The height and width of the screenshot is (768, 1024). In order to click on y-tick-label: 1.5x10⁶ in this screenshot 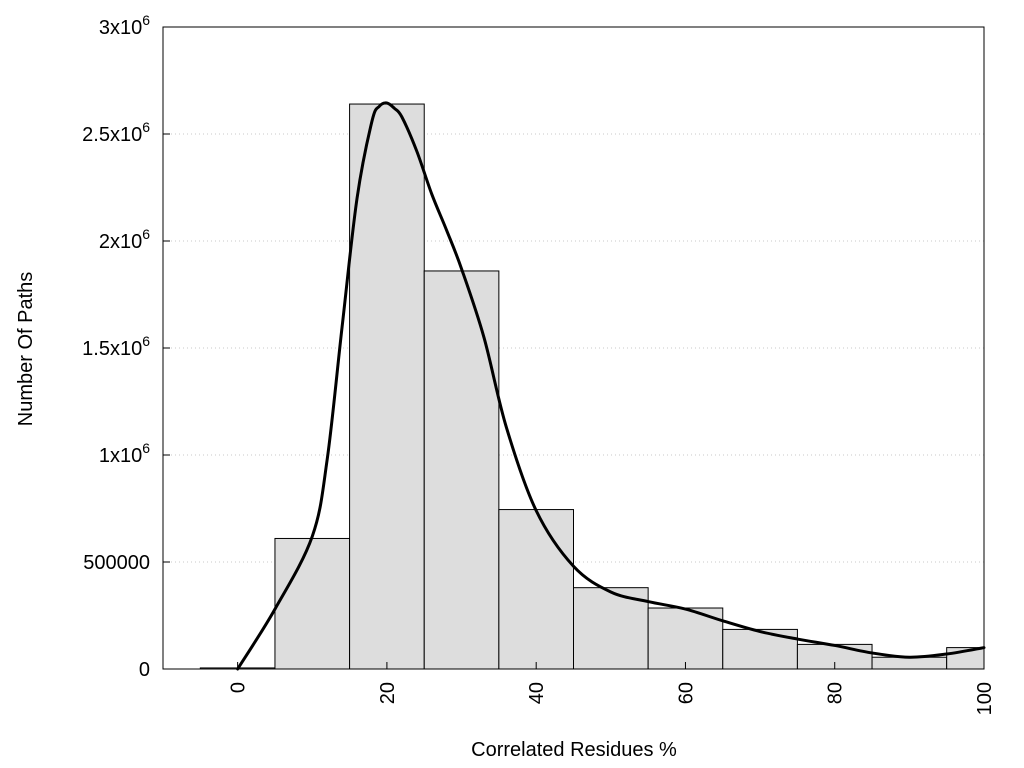, I will do `click(116, 346)`.